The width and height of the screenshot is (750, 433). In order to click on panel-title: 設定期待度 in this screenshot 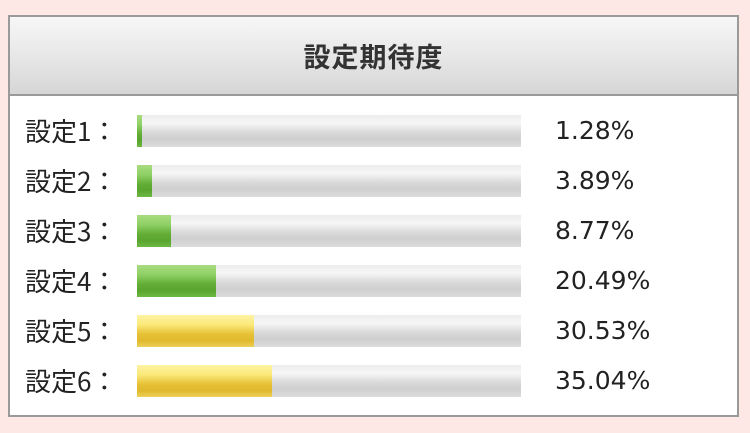, I will do `click(373, 55)`.